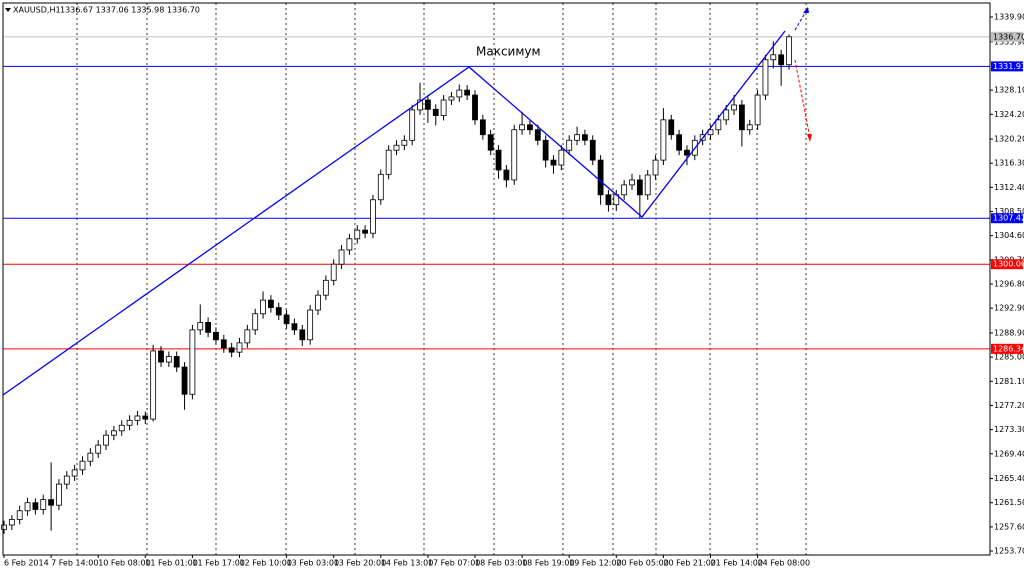  Describe the element at coordinates (1009, 405) in the screenshot. I see `y-tick-label: 1277.20` at that location.